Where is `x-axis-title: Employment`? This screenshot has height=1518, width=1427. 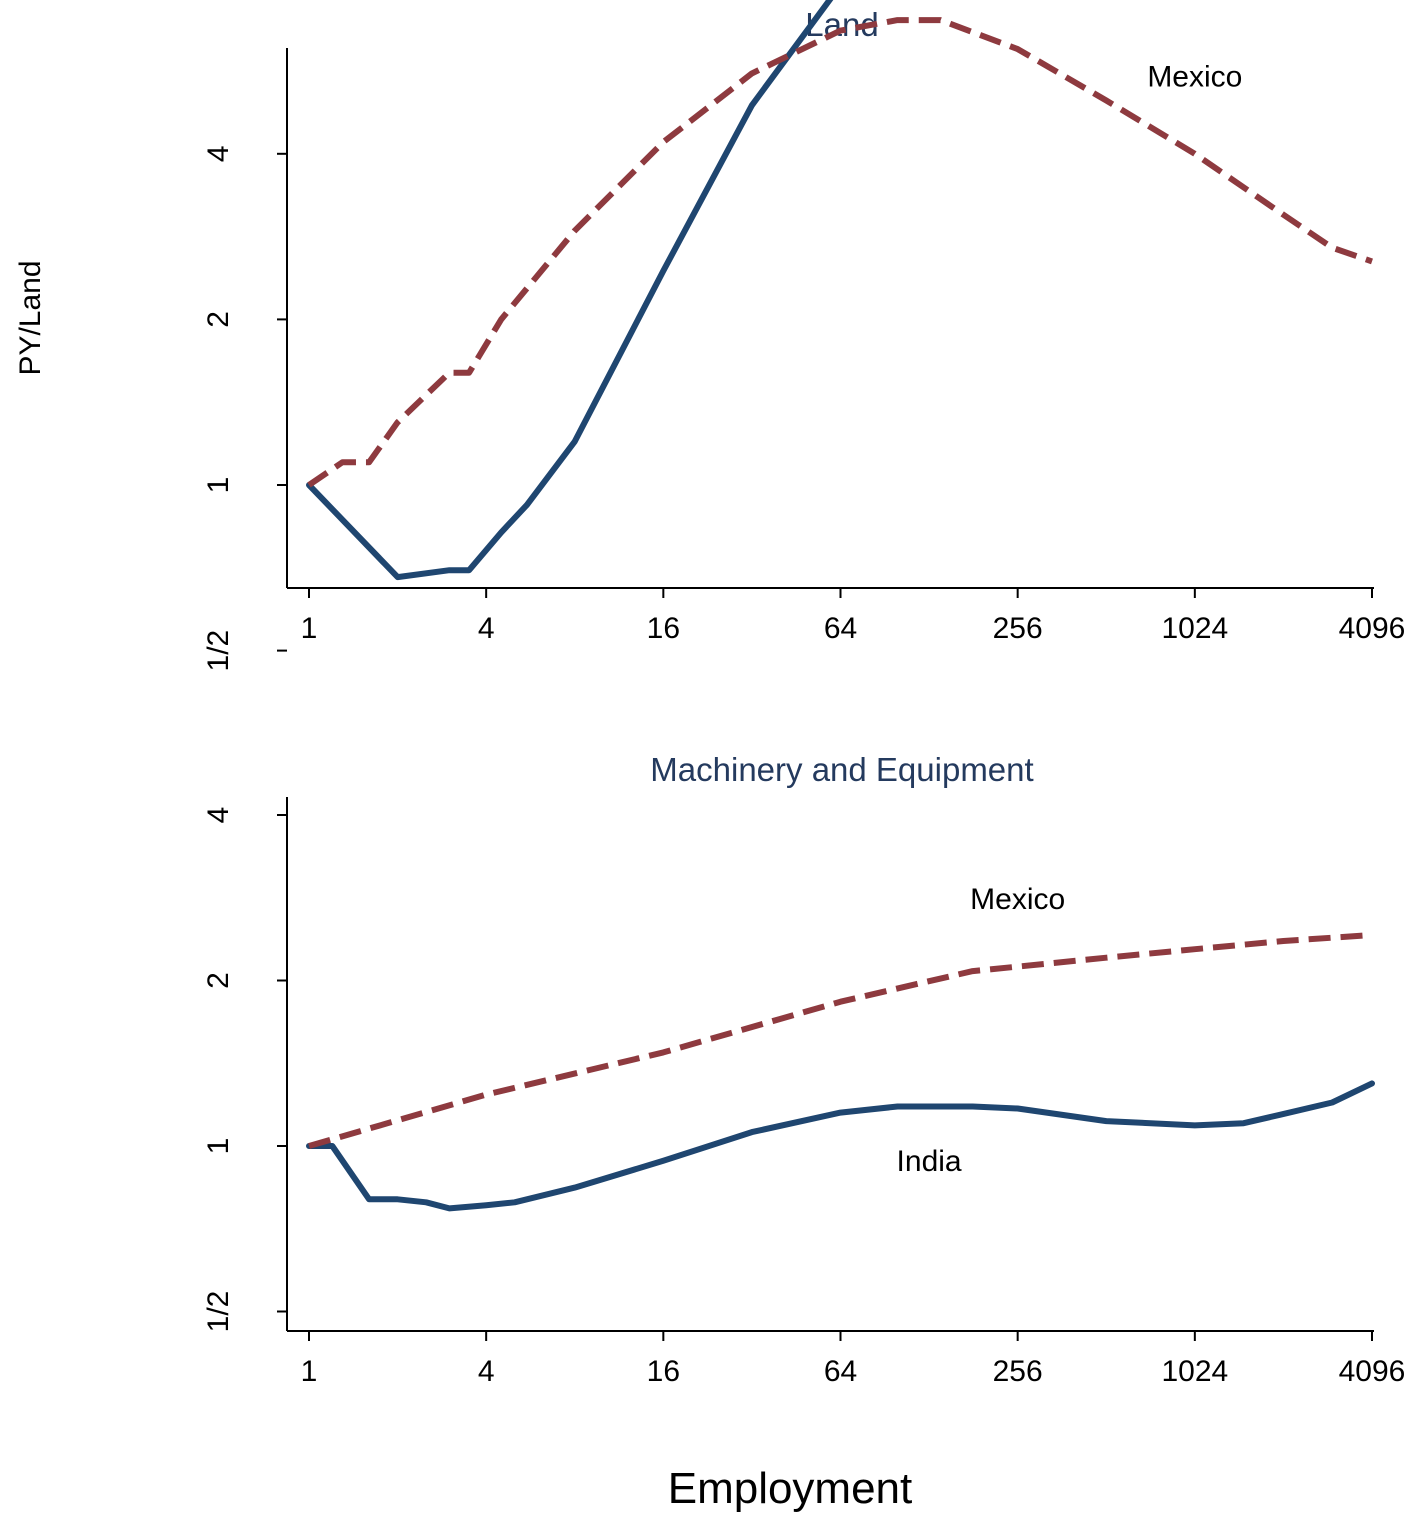
x-axis-title: Employment is located at coordinates (790, 1488).